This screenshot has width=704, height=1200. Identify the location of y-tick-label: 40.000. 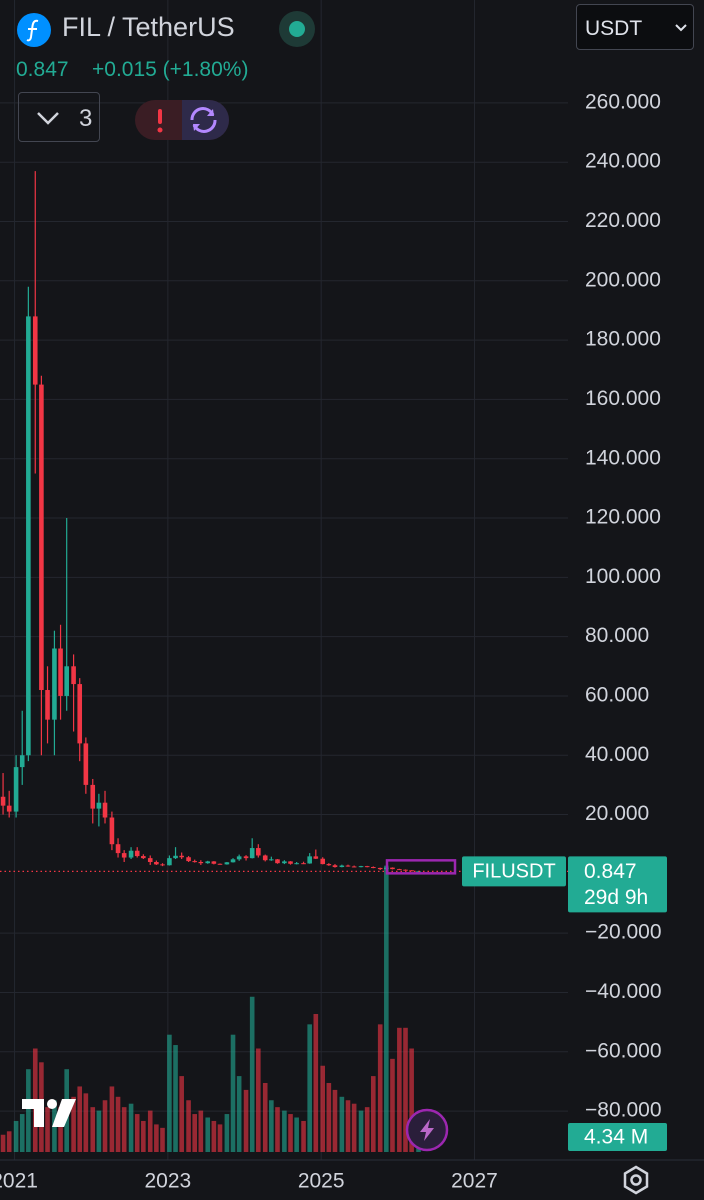
(617, 754).